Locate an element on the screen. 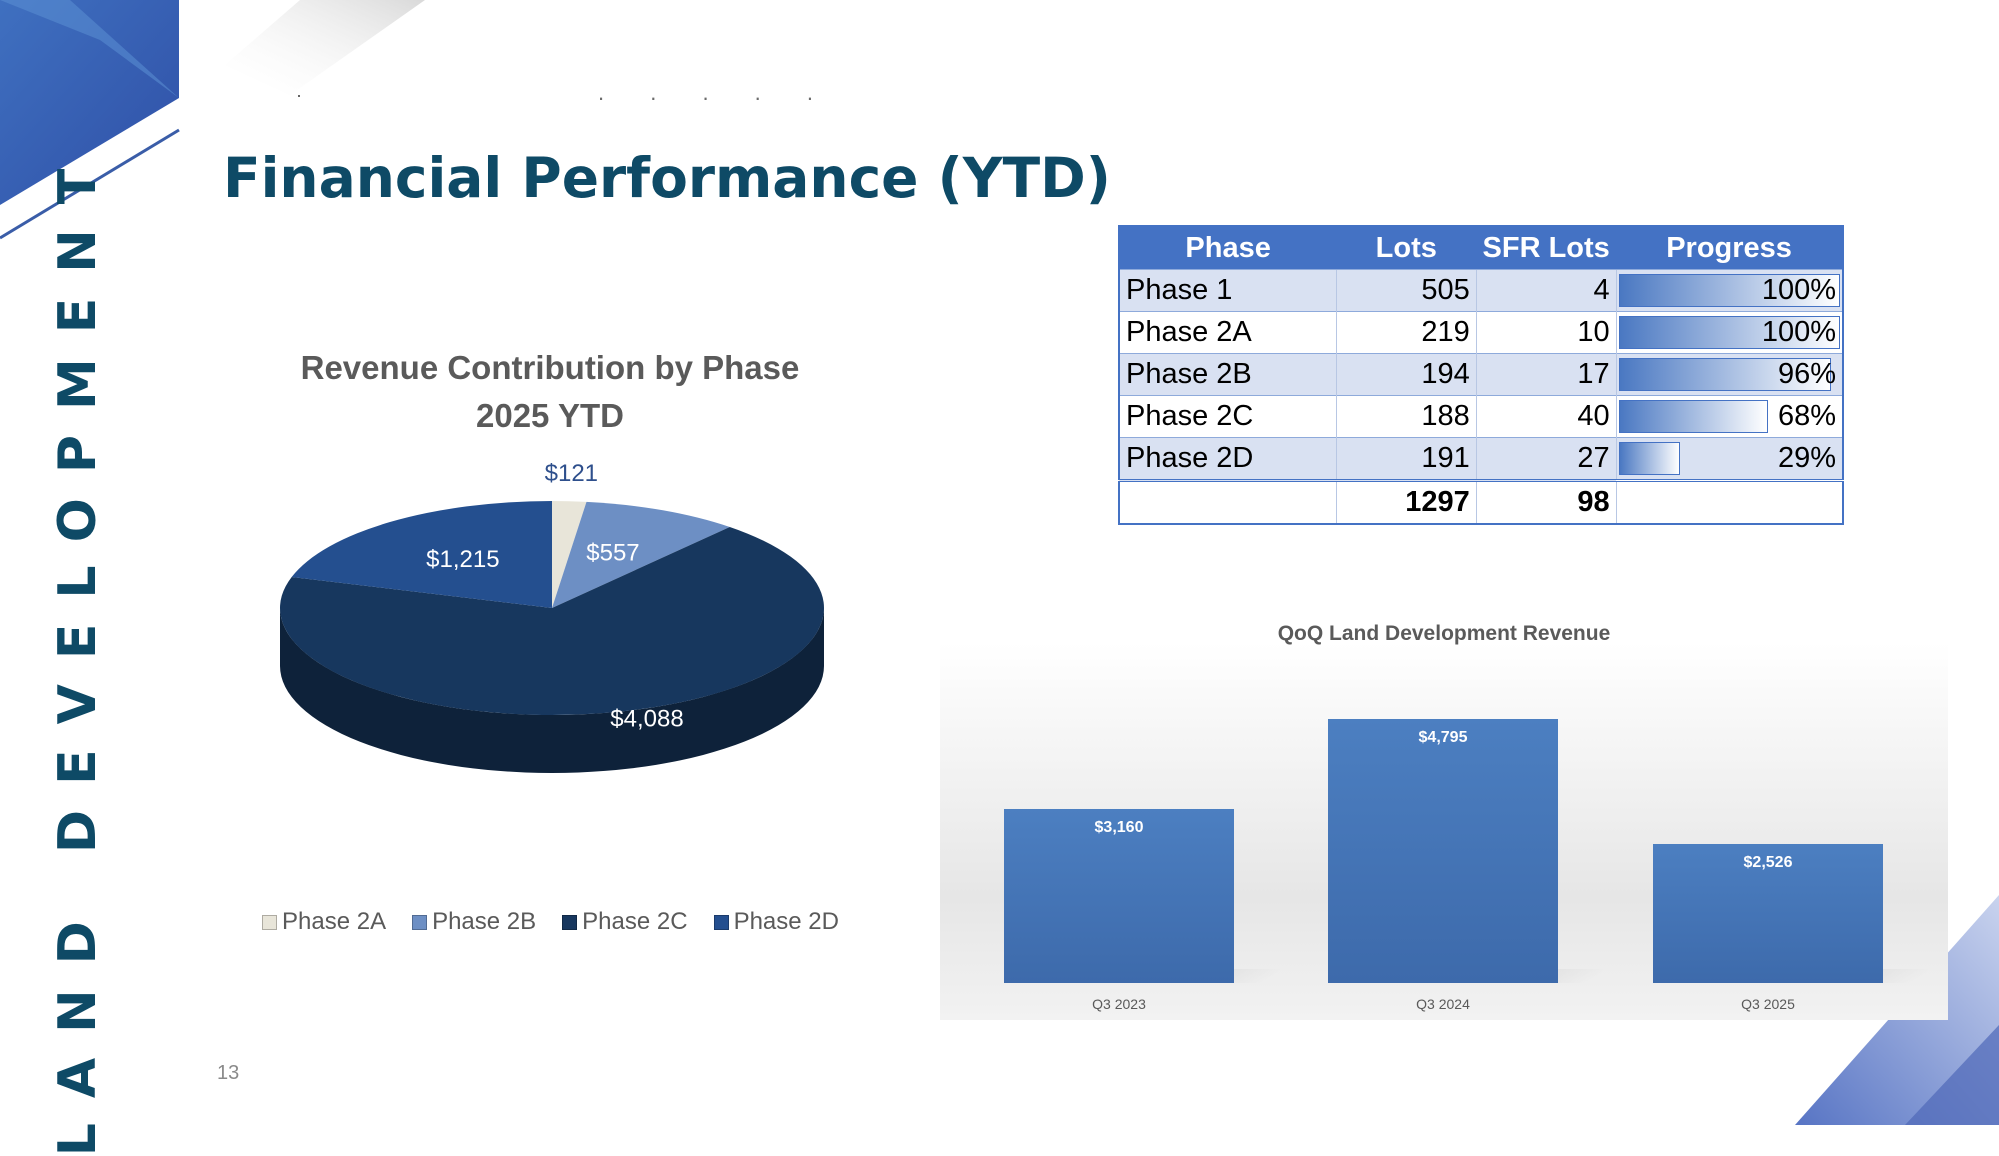  legend-item: Phase 2D is located at coordinates (776, 922).